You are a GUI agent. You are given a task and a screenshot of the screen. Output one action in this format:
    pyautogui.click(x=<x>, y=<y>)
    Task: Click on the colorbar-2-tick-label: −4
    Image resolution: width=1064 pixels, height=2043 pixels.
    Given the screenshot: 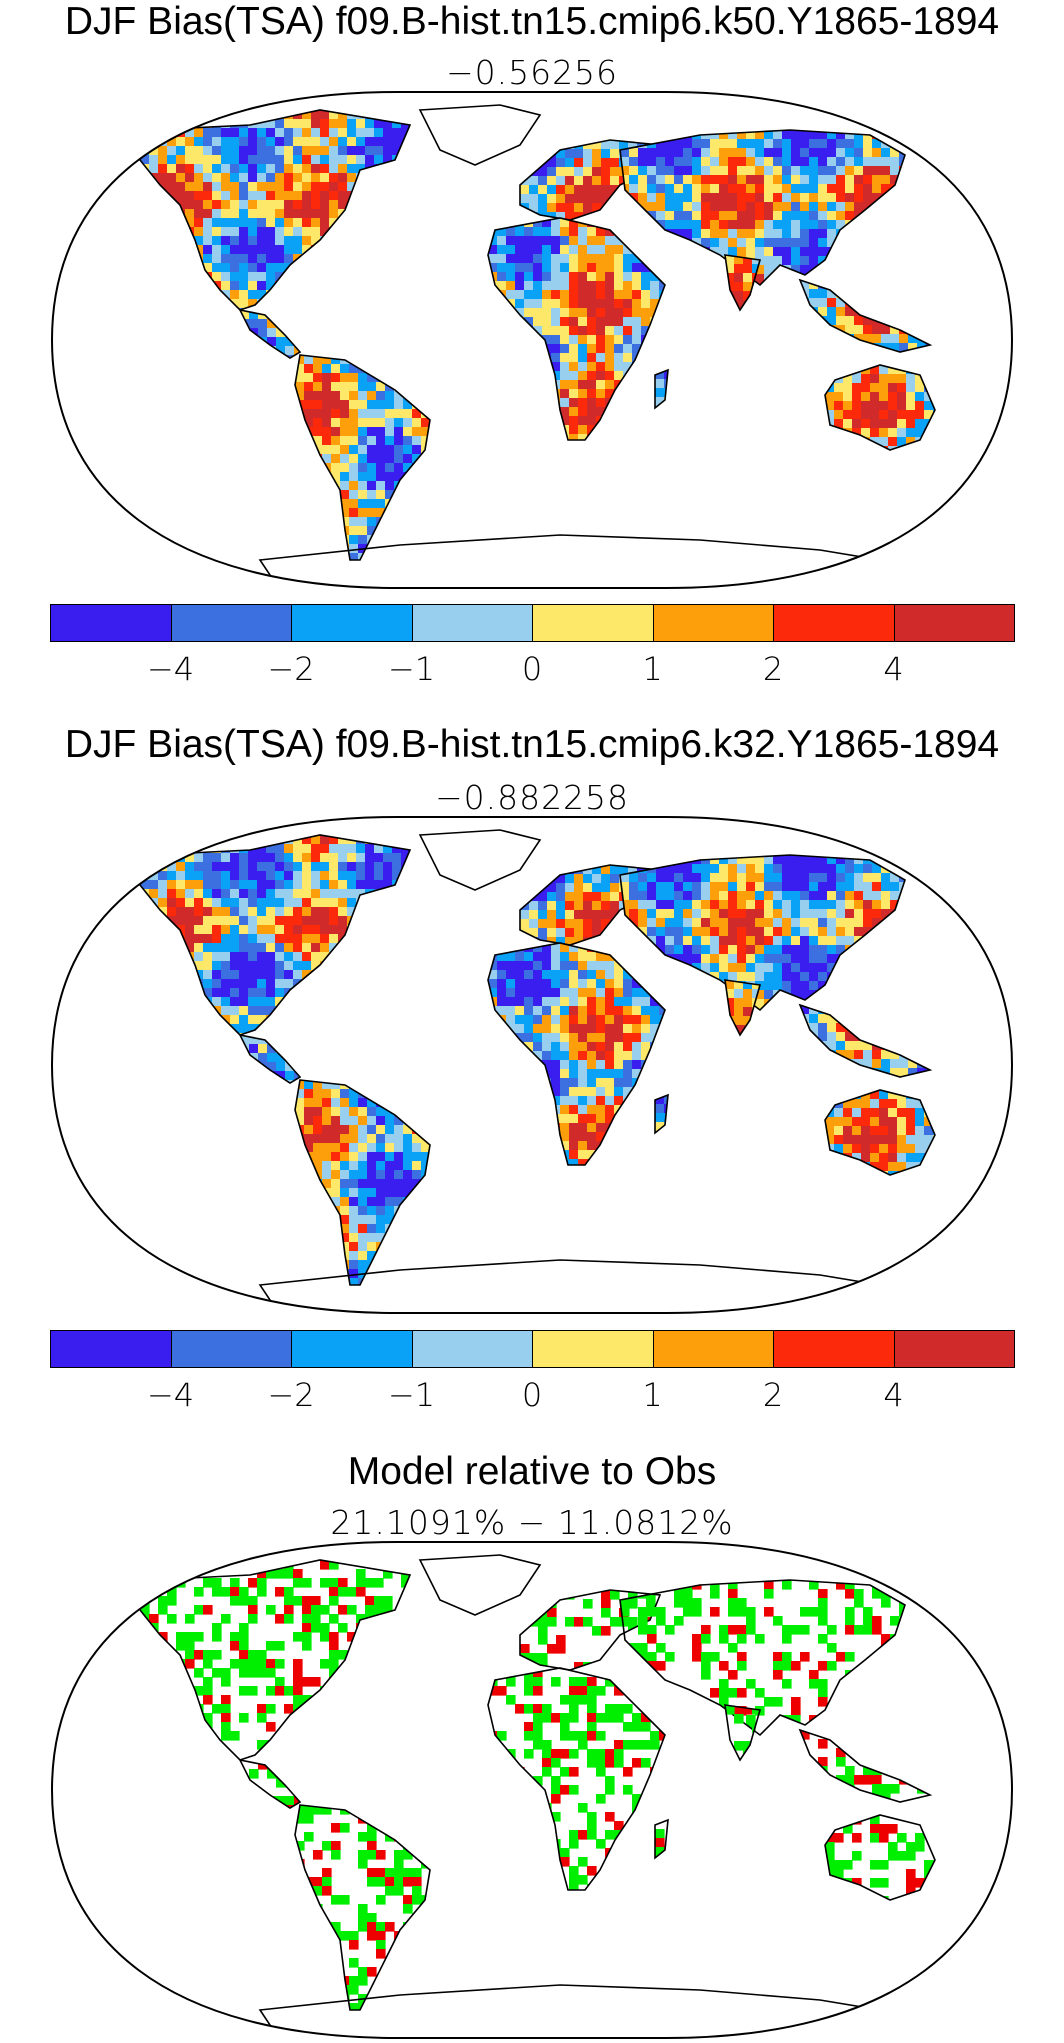 What is the action you would take?
    pyautogui.click(x=170, y=1395)
    